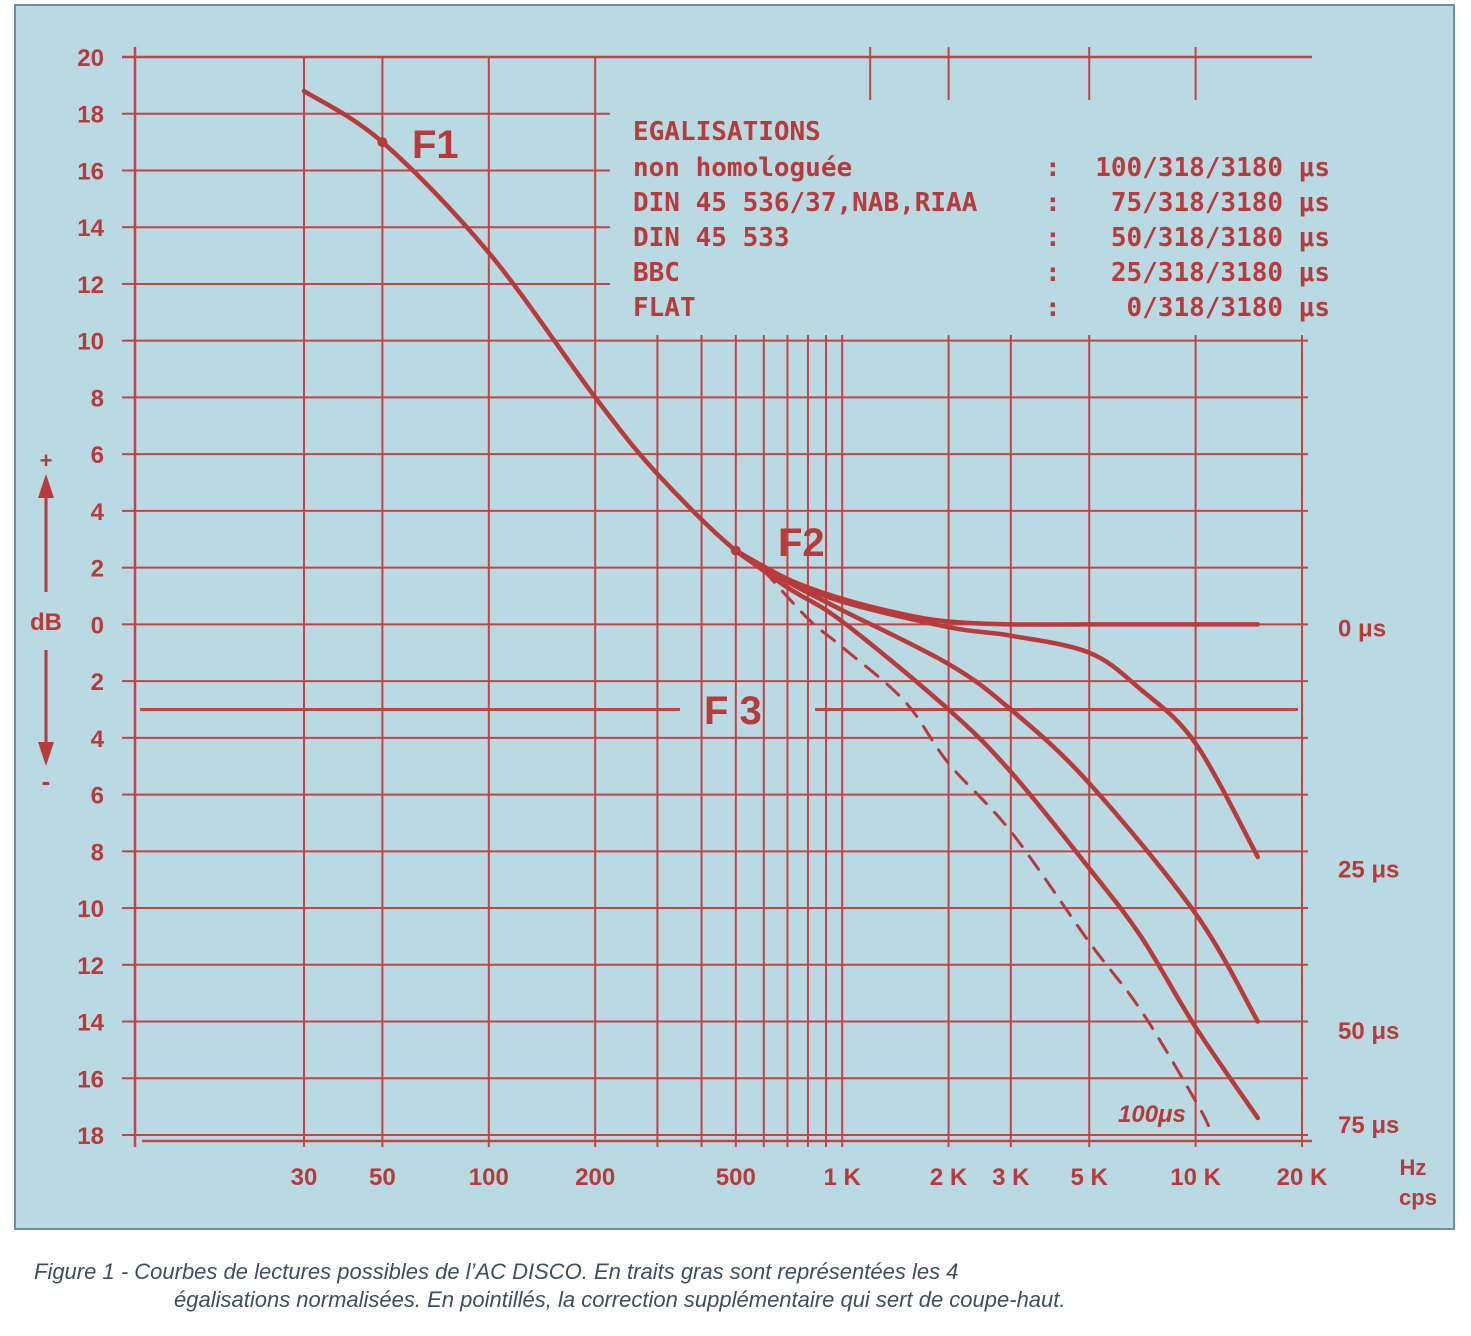 The image size is (1471, 1336). I want to click on x-tick-label: 3 K, so click(1011, 1177).